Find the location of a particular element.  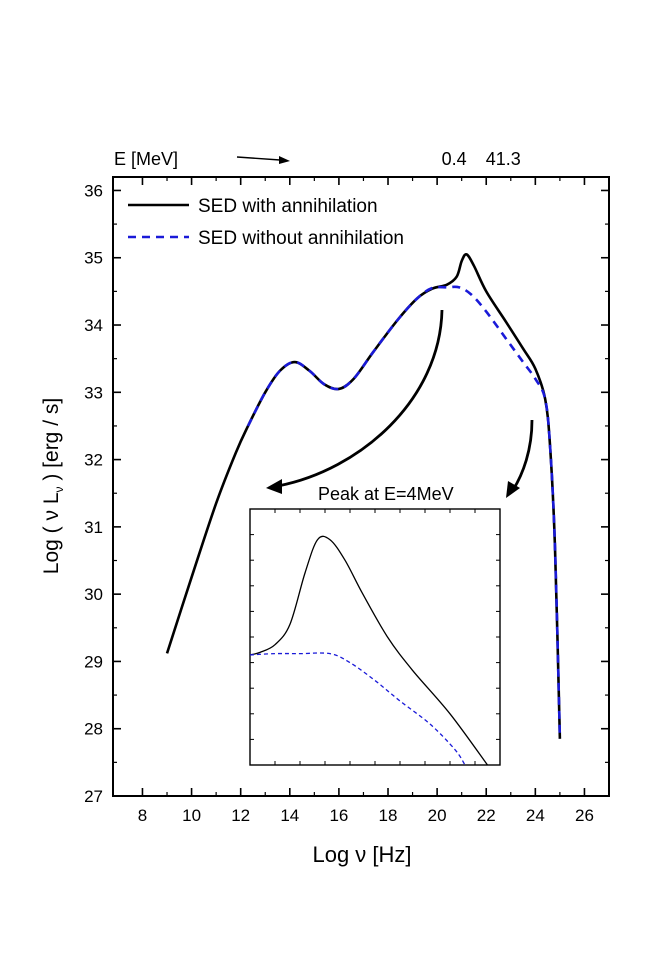

y-axis-label: Log ( ν Lν ) [erg / s] is located at coordinates (53, 486).